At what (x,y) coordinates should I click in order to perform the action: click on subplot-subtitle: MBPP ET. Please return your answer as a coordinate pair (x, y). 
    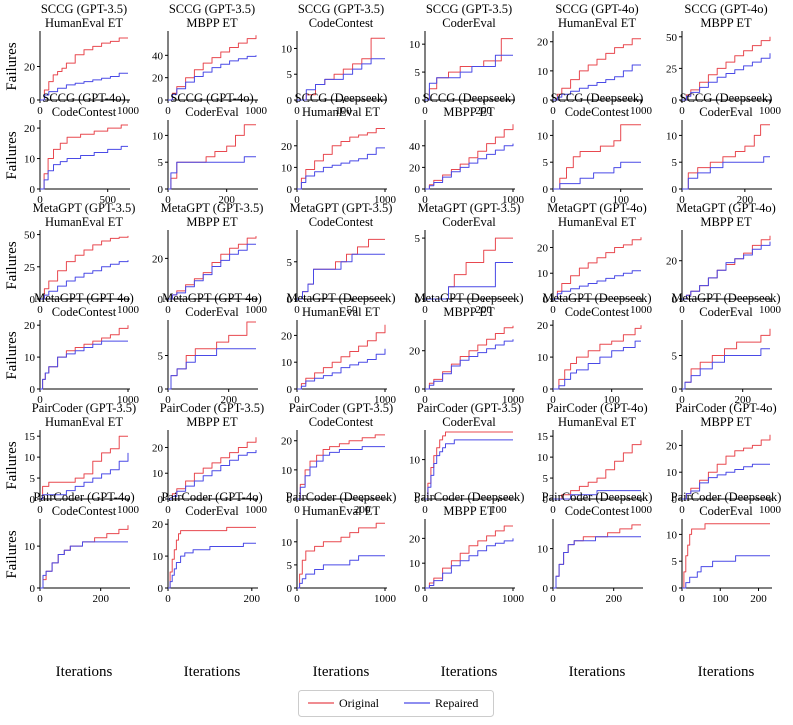
    Looking at the image, I should click on (212, 222).